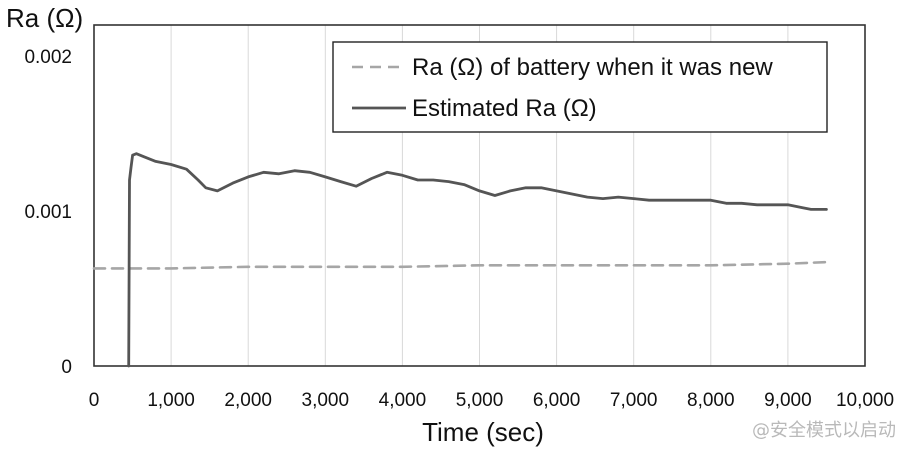 This screenshot has width=909, height=461. Describe the element at coordinates (504, 108) in the screenshot. I see `legend-label-estimated: Estimated Ra (Ω)` at that location.